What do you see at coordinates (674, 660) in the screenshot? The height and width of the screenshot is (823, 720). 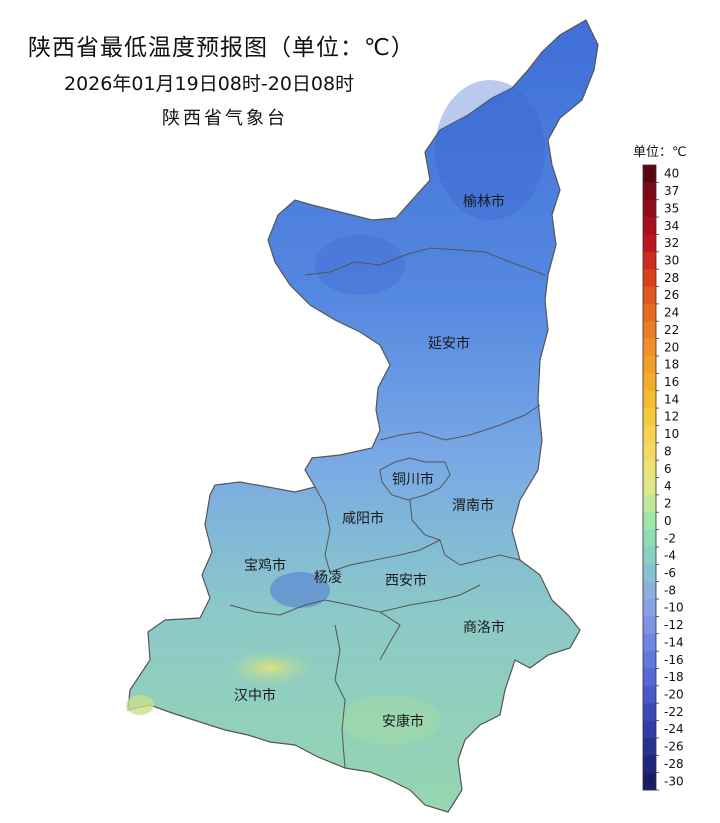 I see `legend-tick-label: -16` at bounding box center [674, 660].